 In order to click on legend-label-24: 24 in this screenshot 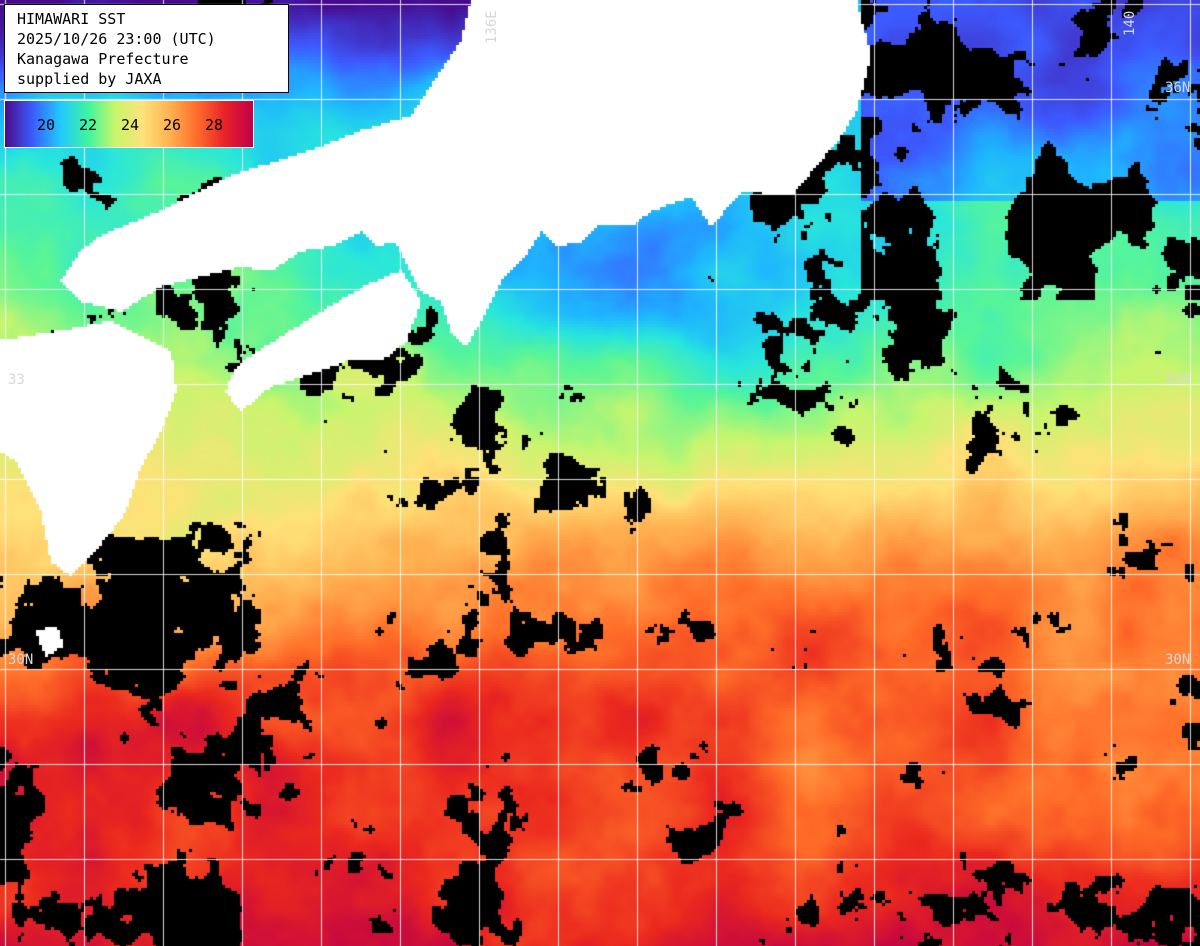, I will do `click(130, 125)`.